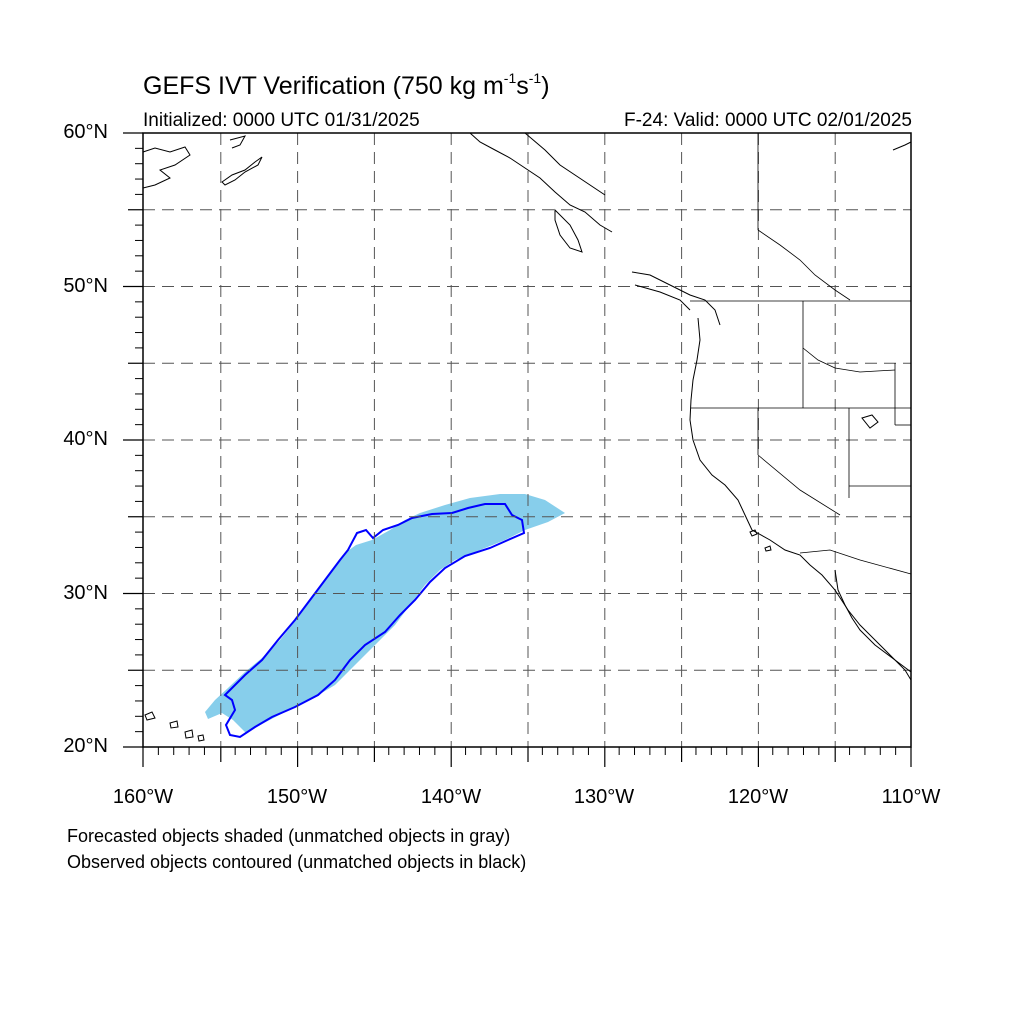 The image size is (1024, 1024). Describe the element at coordinates (911, 797) in the screenshot. I see `lon-label-110w: 110°W` at that location.